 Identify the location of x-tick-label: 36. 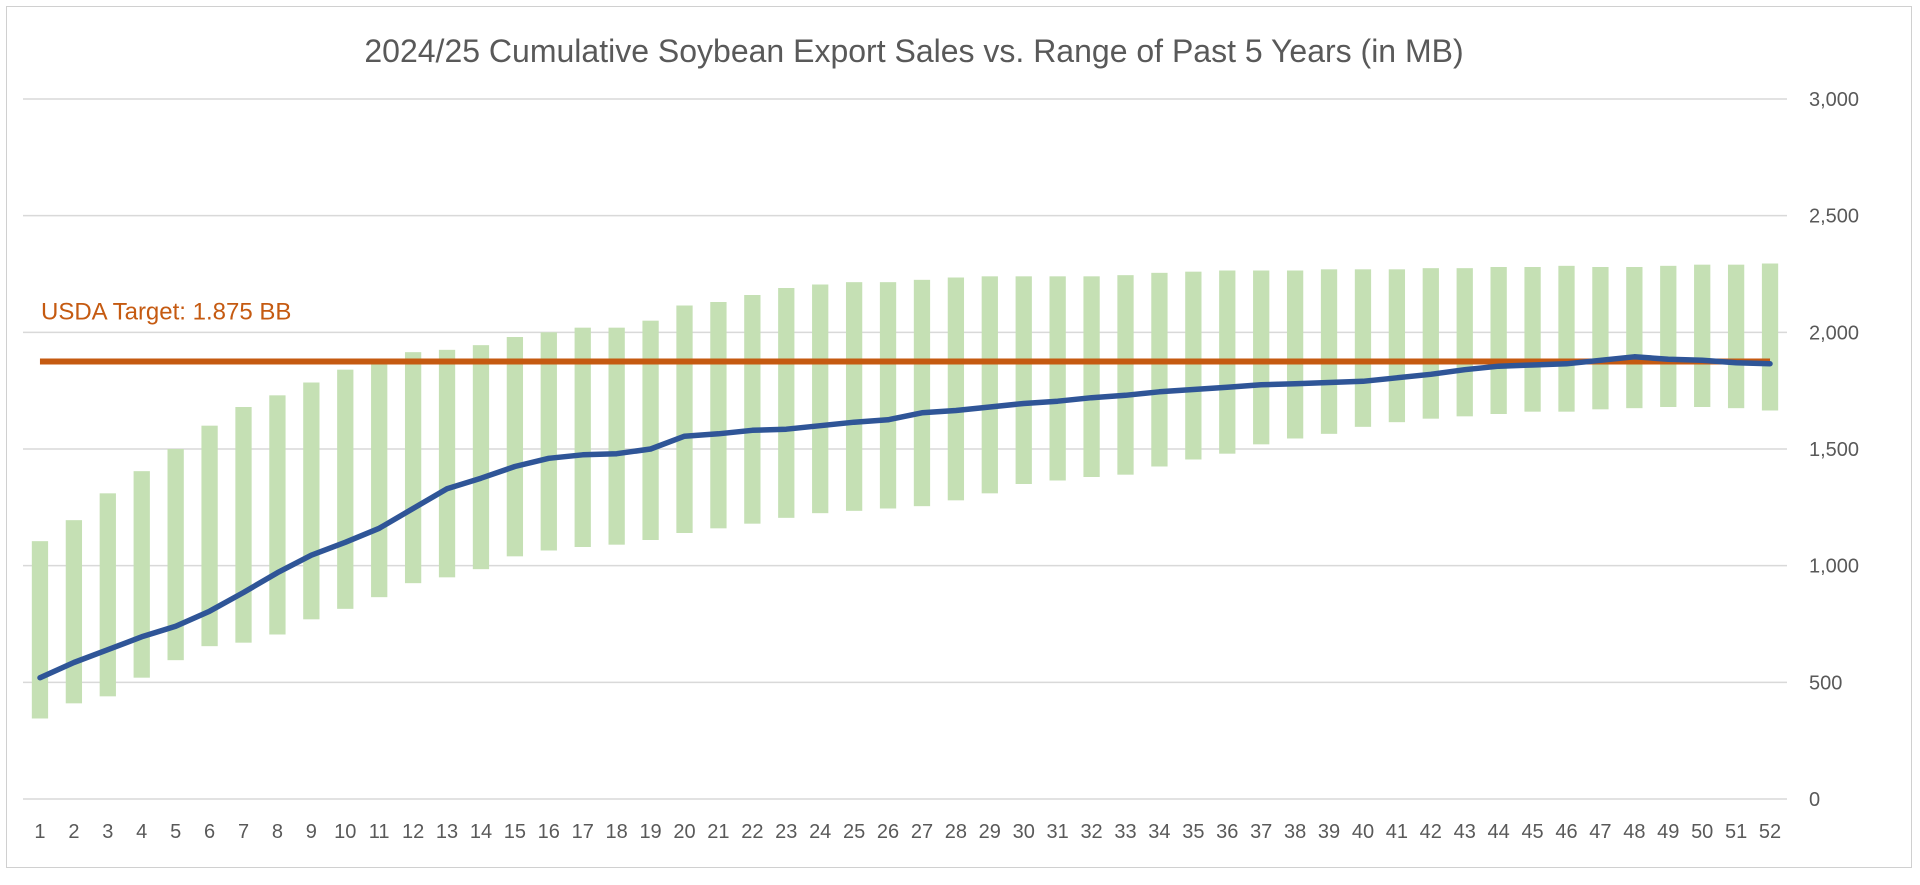
(1227, 832).